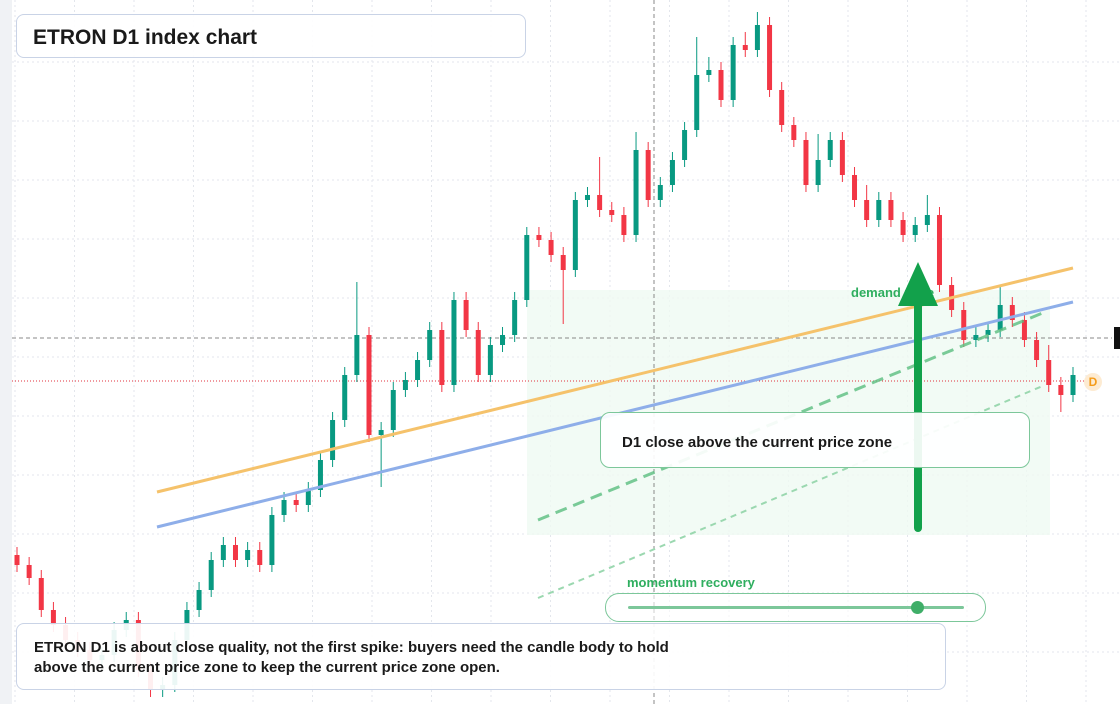 This screenshot has width=1120, height=704. What do you see at coordinates (791, 491) in the screenshot?
I see `dashed-trend` at bounding box center [791, 491].